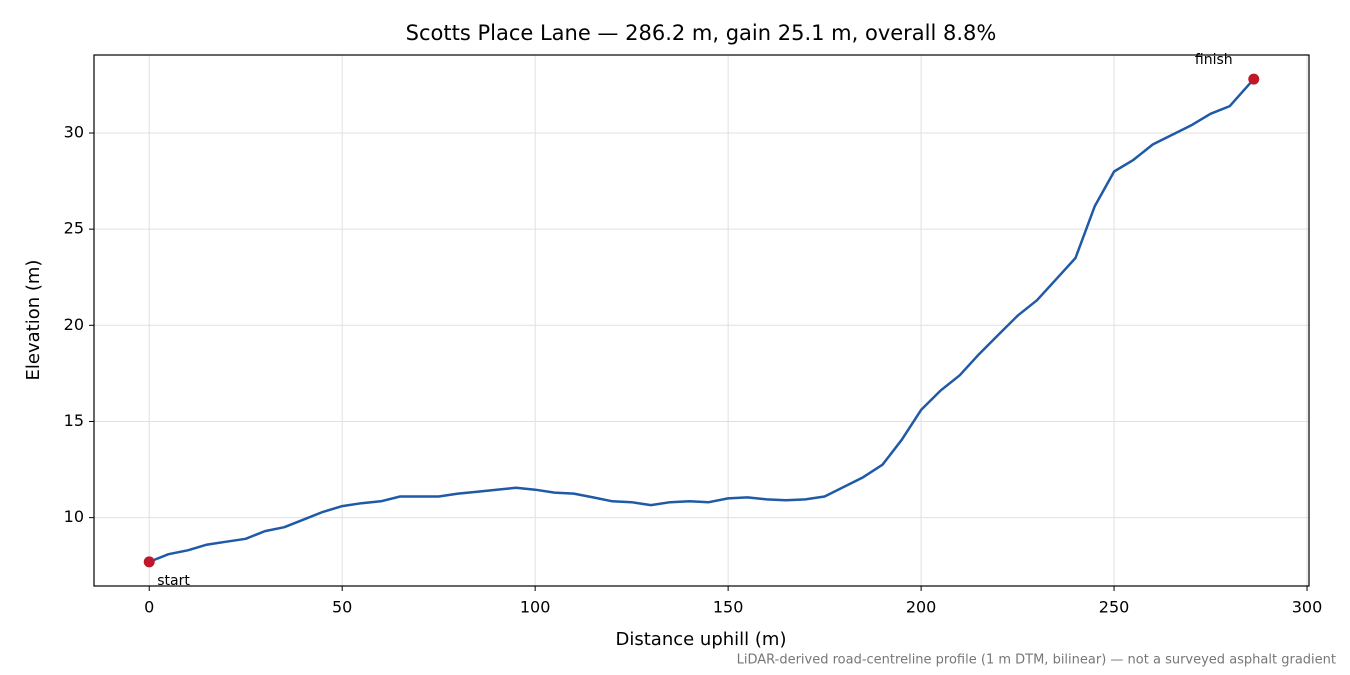 The width and height of the screenshot is (1350, 675). Describe the element at coordinates (74, 131) in the screenshot. I see `y-tick-label: 30` at that location.